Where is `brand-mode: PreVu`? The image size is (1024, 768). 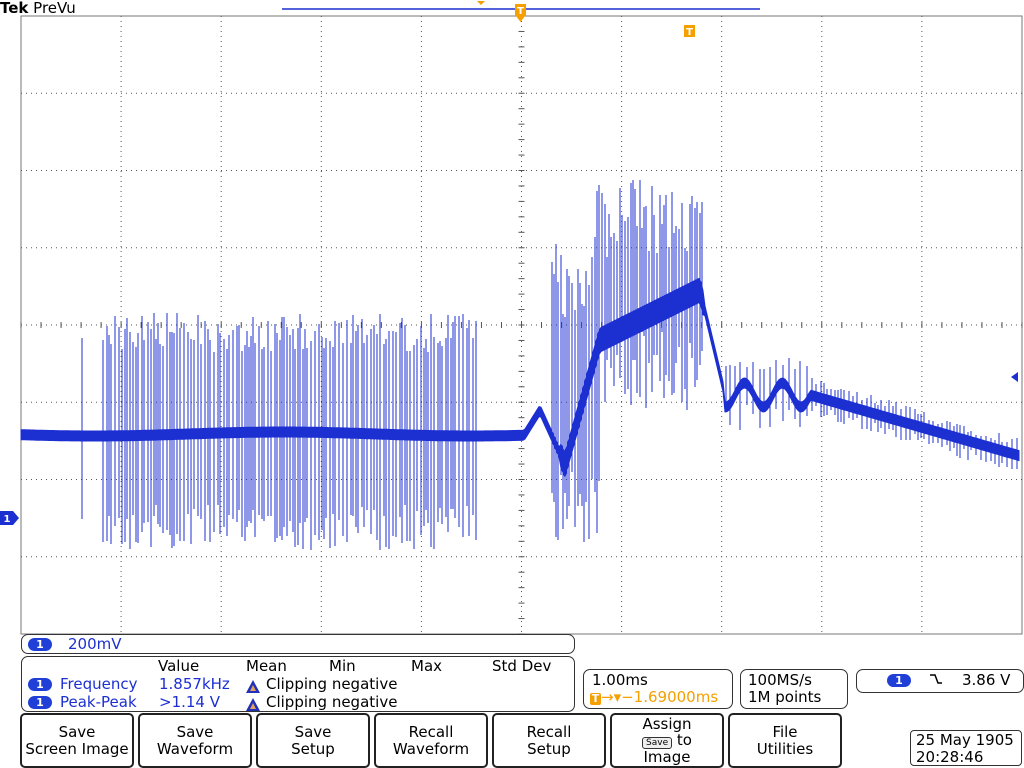
brand-mode: PreVu is located at coordinates (54, 8).